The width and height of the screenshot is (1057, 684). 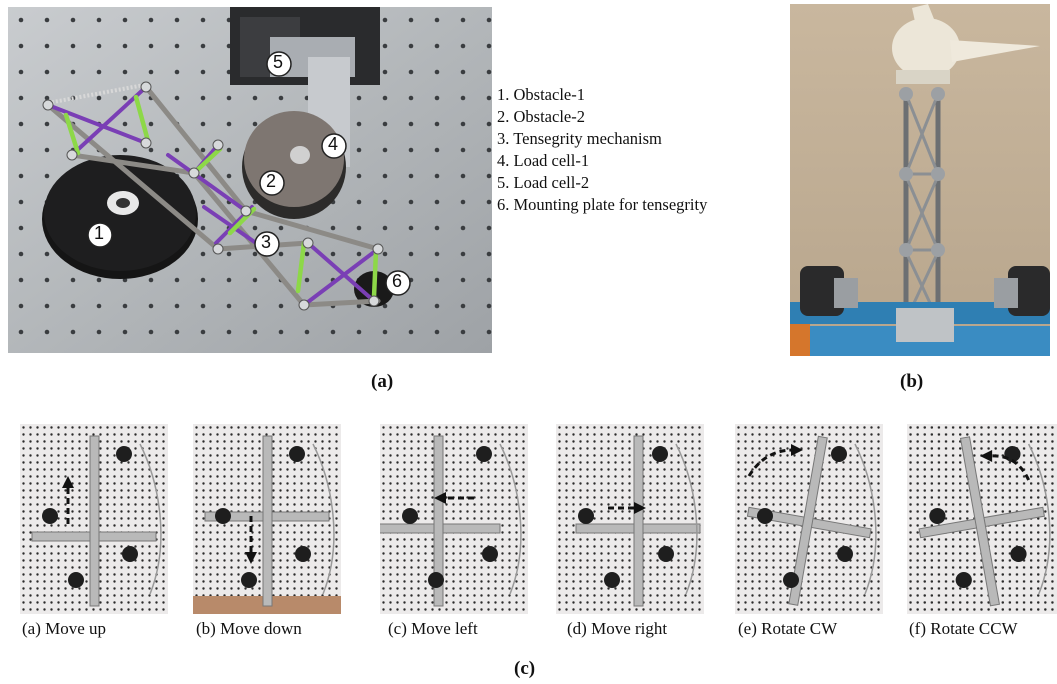 I want to click on caption-move-down: (b) Move down, so click(x=249, y=628).